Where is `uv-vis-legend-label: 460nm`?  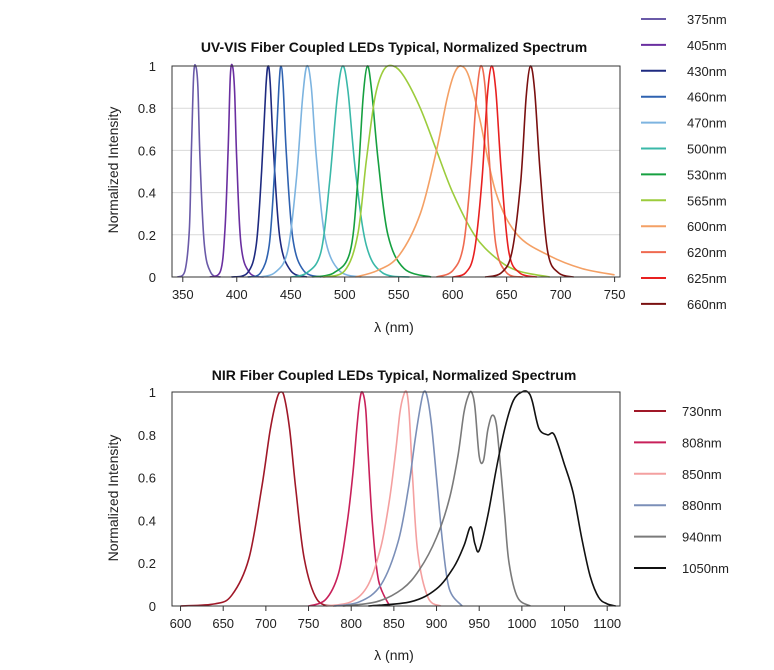
uv-vis-legend-label: 460nm is located at coordinates (707, 97).